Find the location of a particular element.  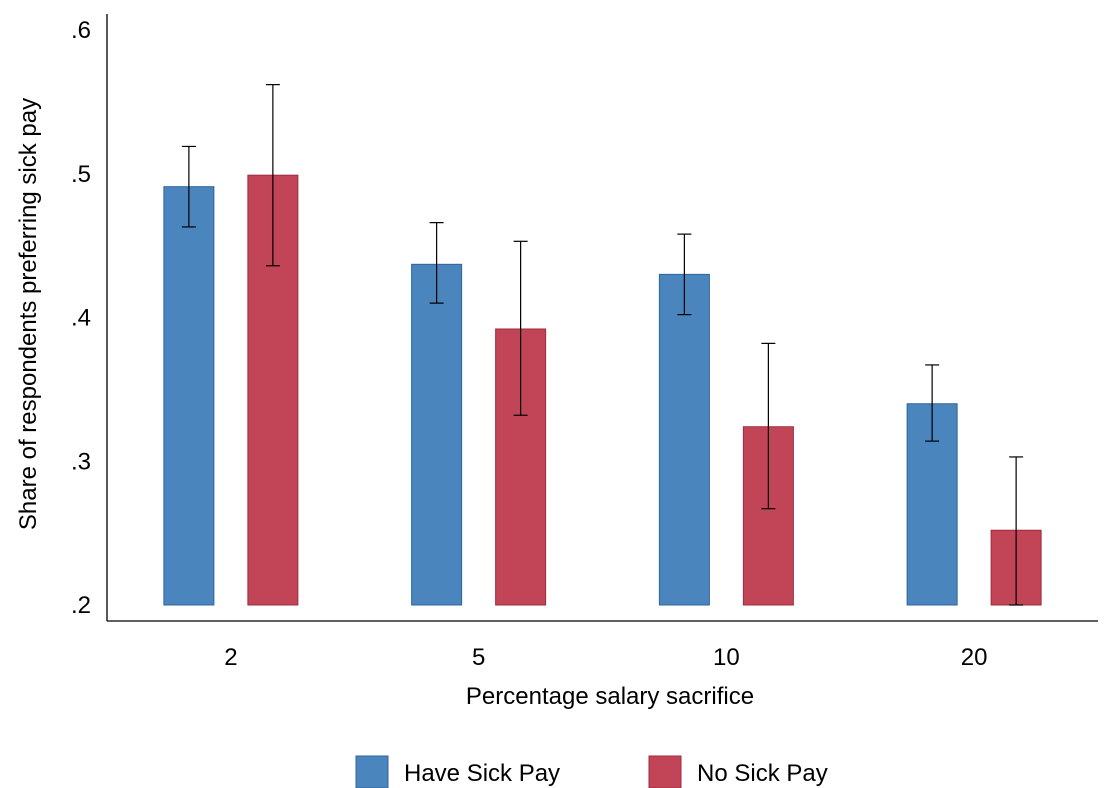

y-tick-label: .4 is located at coordinates (81, 318).